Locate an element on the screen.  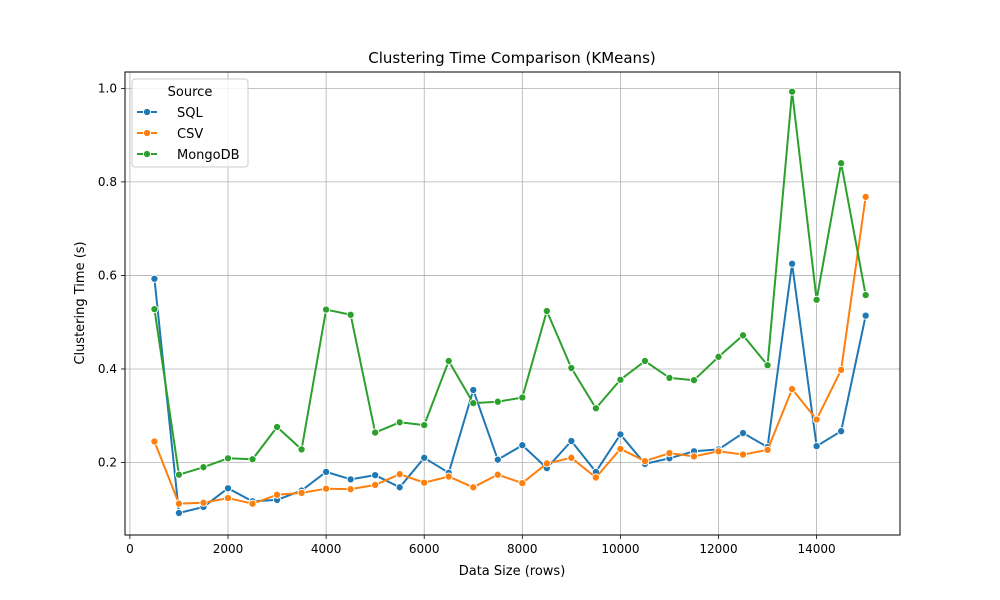
y-tick-label: 0.4 is located at coordinates (107, 369).